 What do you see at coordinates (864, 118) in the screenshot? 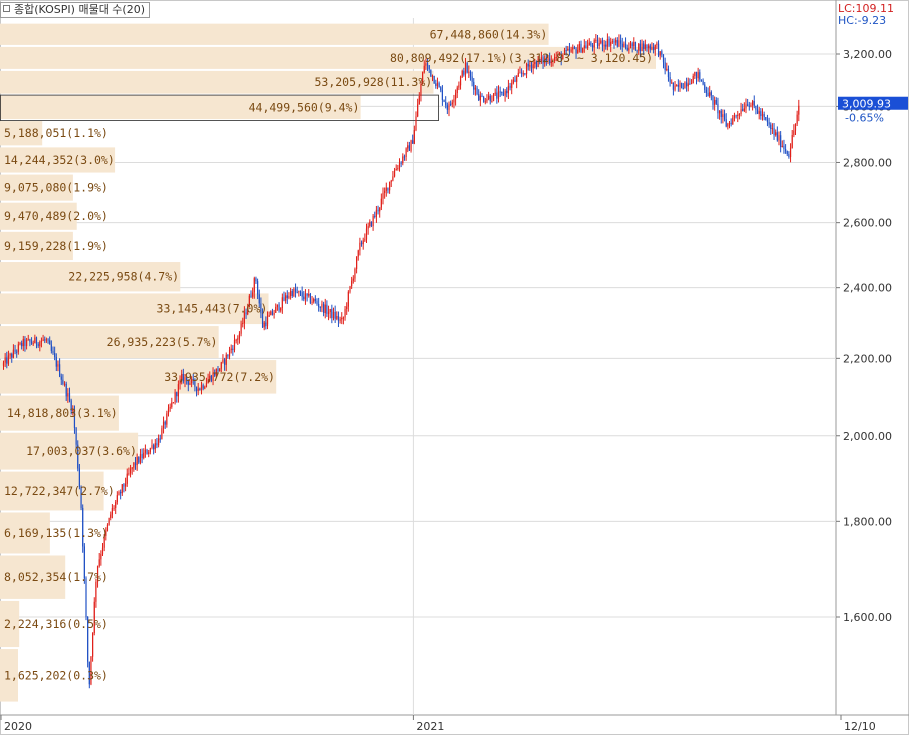
I see `price-change-value: -0.65%` at bounding box center [864, 118].